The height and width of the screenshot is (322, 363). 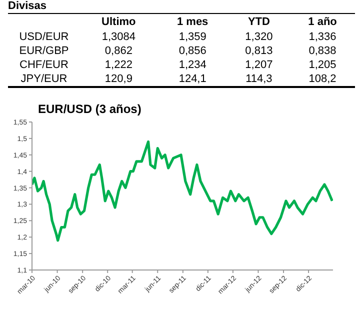 I want to click on text: 0,813, so click(x=259, y=51).